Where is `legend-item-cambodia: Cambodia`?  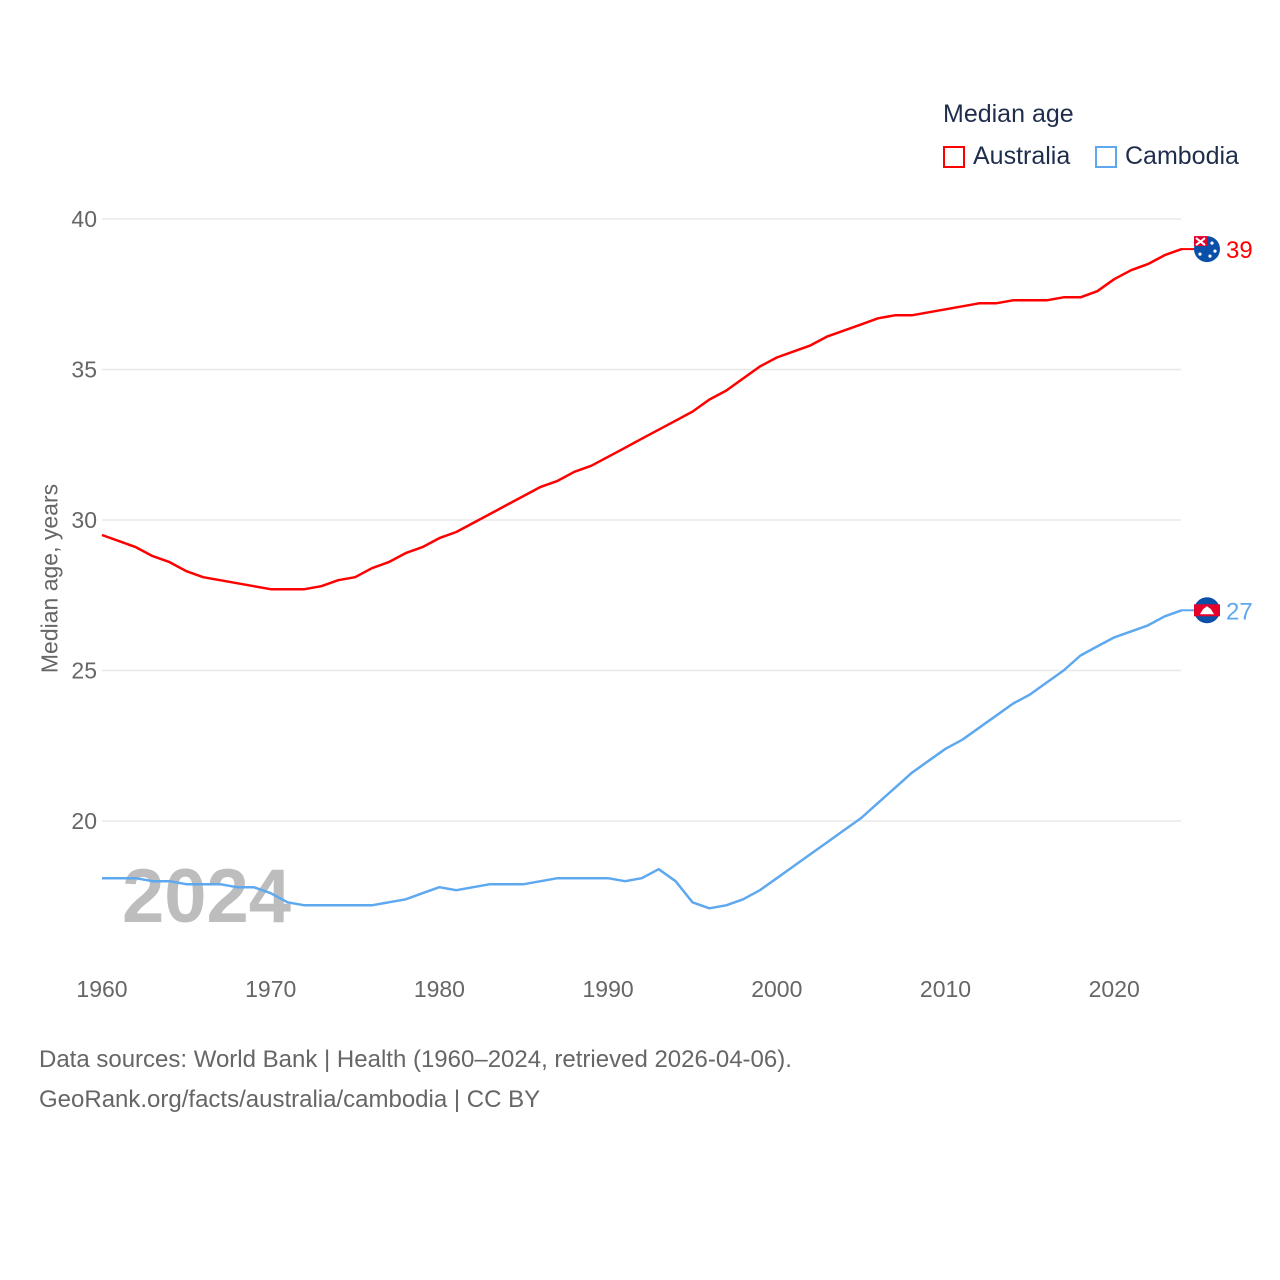
legend-item-cambodia: Cambodia is located at coordinates (1167, 156).